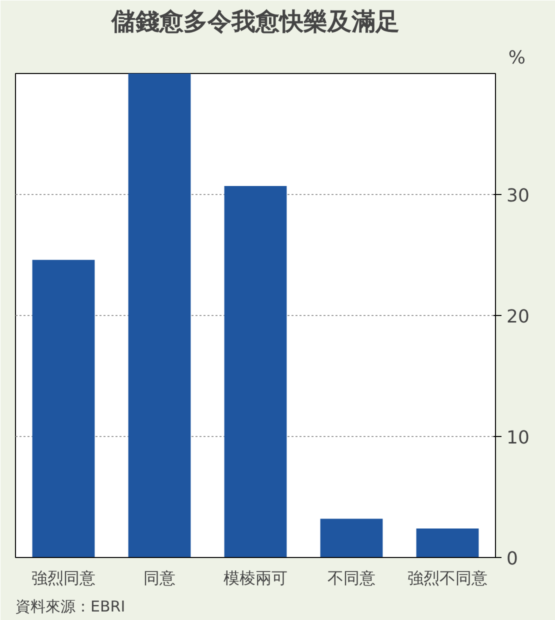 This screenshot has height=620, width=555. What do you see at coordinates (512, 559) in the screenshot?
I see `y-tick-label: 0` at bounding box center [512, 559].